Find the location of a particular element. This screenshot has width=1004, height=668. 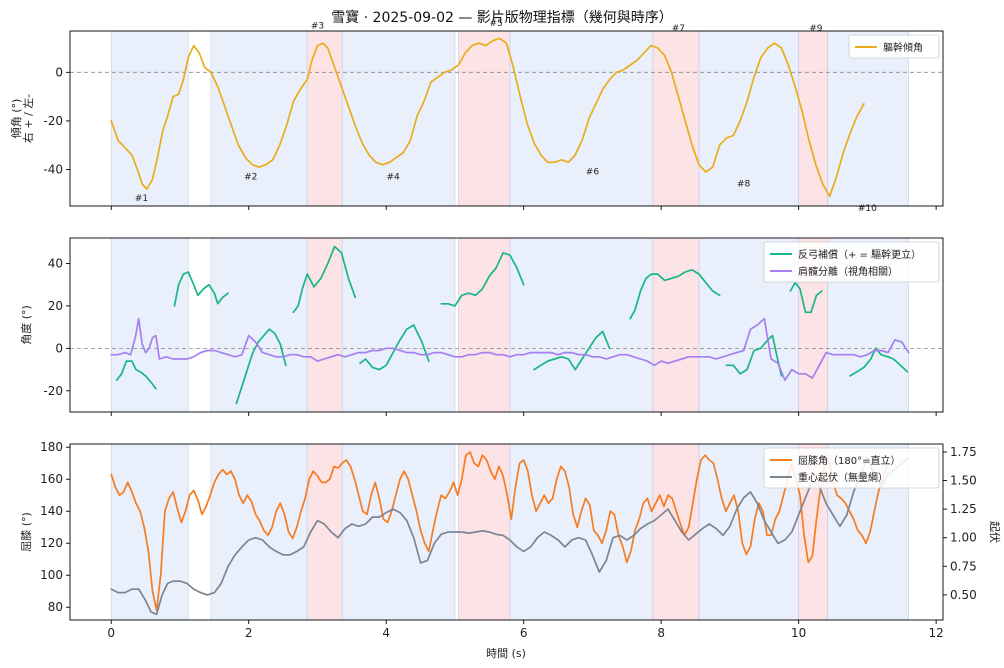

y-tick-label: 40 is located at coordinates (55, 263).